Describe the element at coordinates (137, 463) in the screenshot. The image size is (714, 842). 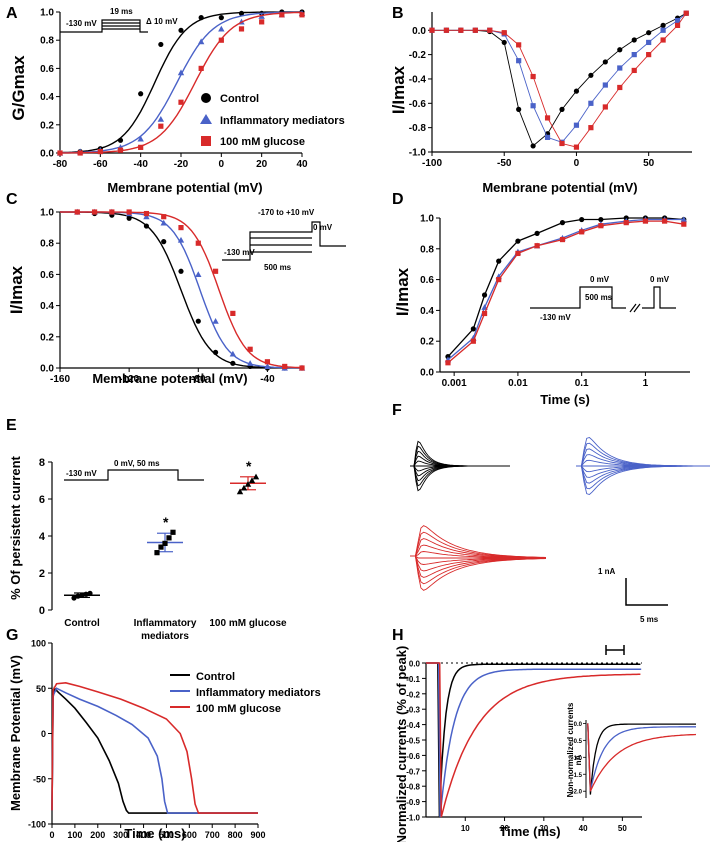
I see `e-protocol-step: 0 mV, 50 ms` at that location.